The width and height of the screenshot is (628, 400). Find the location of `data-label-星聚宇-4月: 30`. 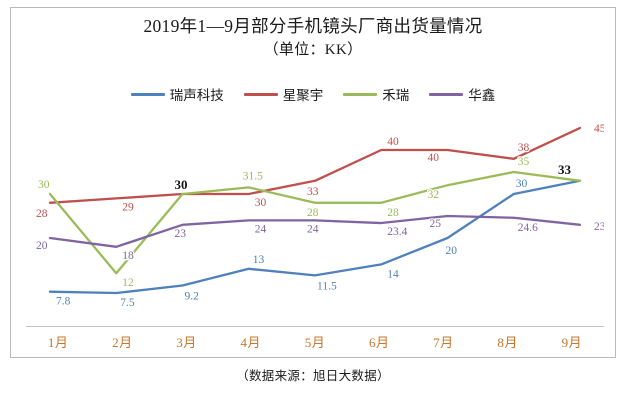

data-label-星聚宇-4月: 30 is located at coordinates (261, 203).